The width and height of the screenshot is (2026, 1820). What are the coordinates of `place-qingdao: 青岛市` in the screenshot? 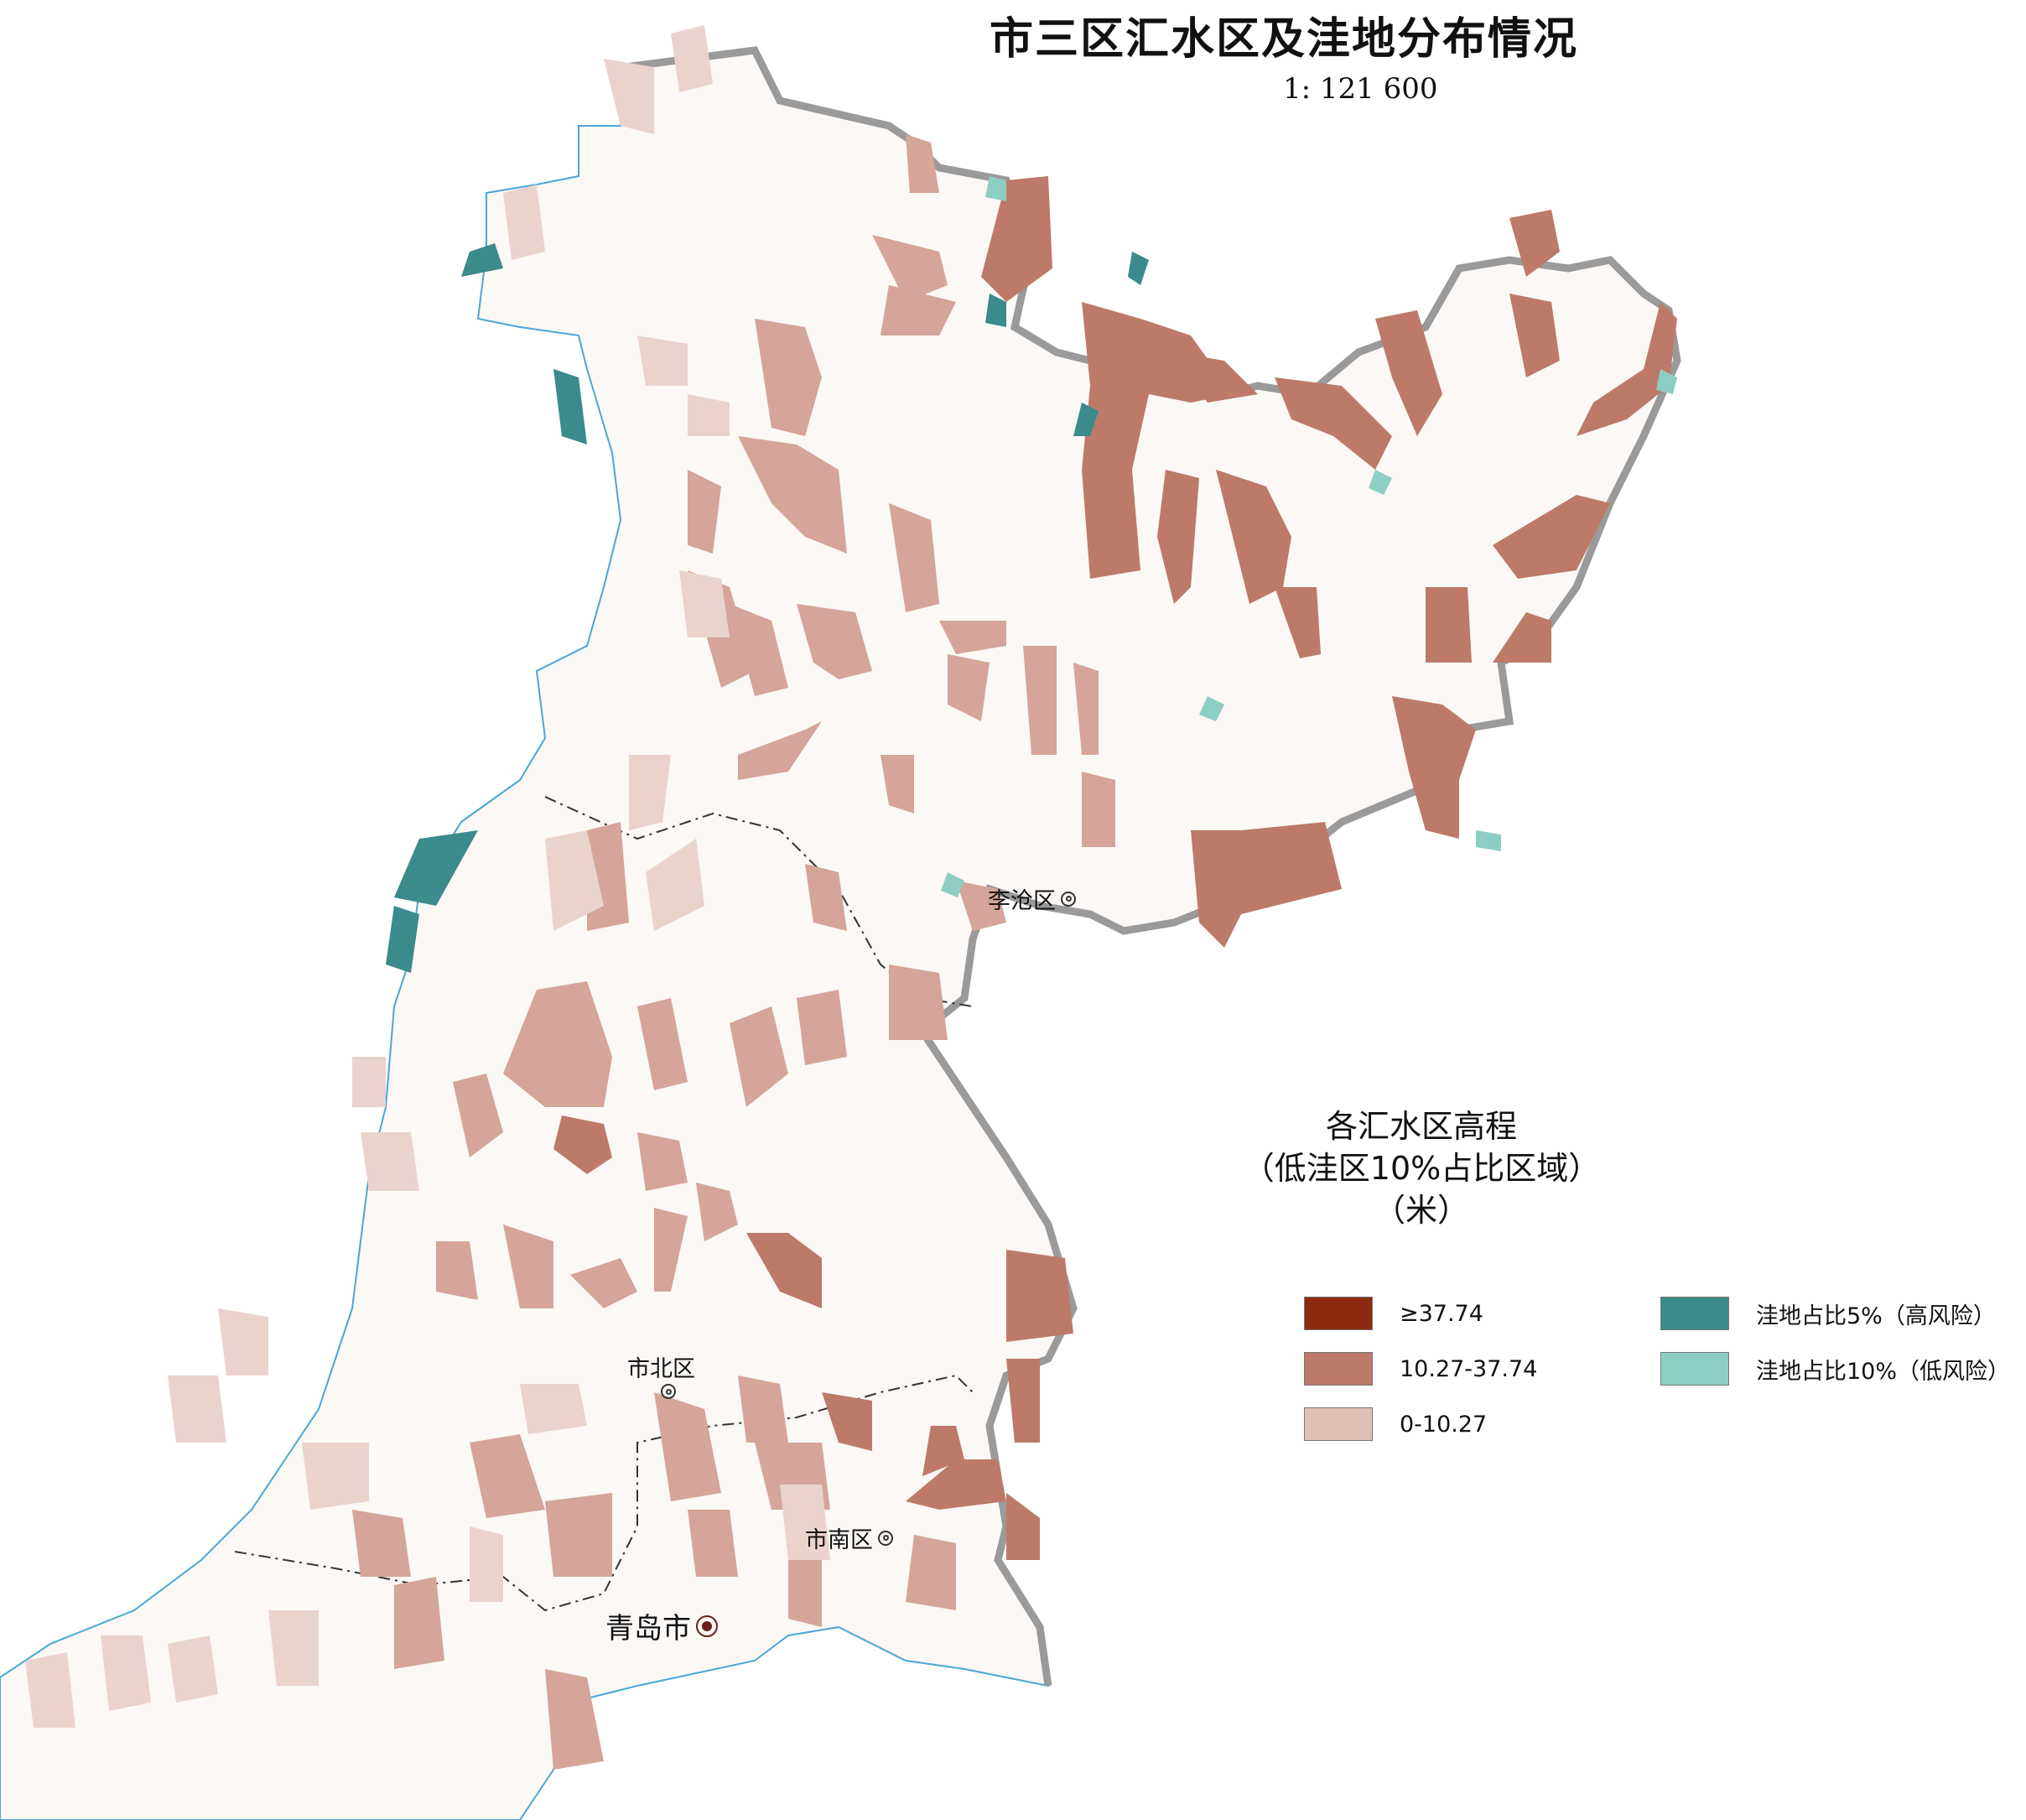 It's located at (661, 1625).